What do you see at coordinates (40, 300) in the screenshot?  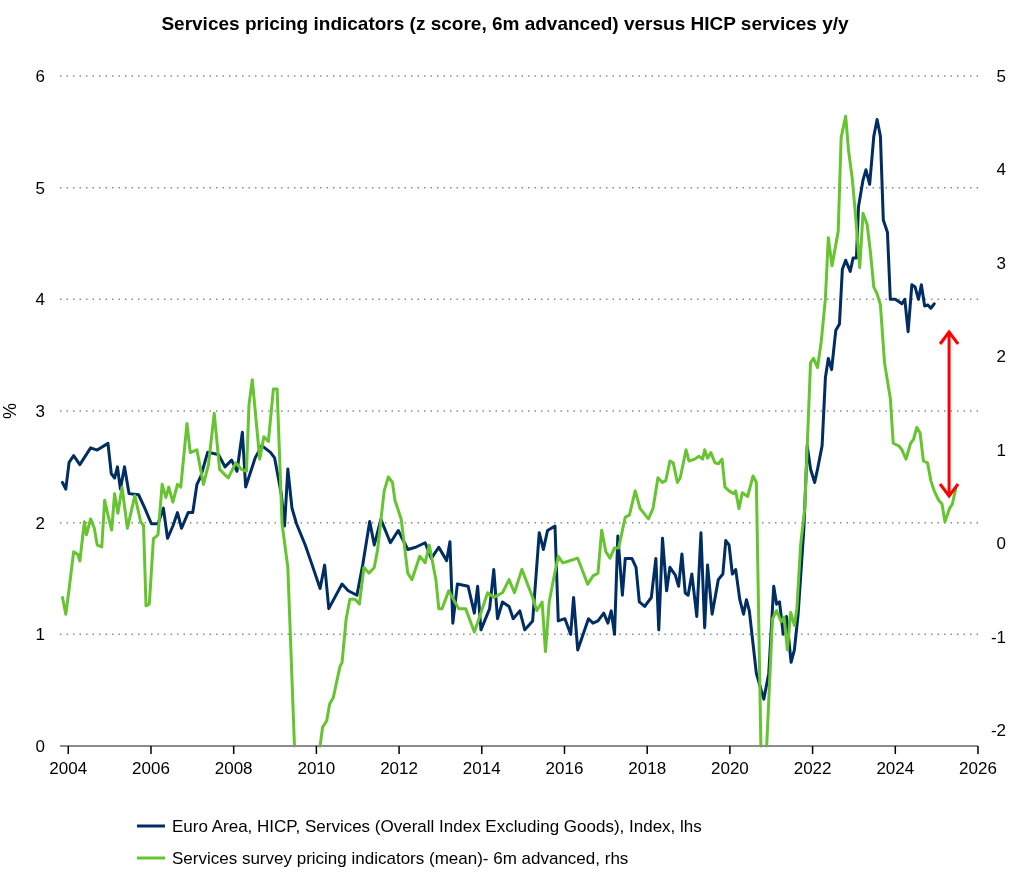 I see `y-tick-label: 4` at bounding box center [40, 300].